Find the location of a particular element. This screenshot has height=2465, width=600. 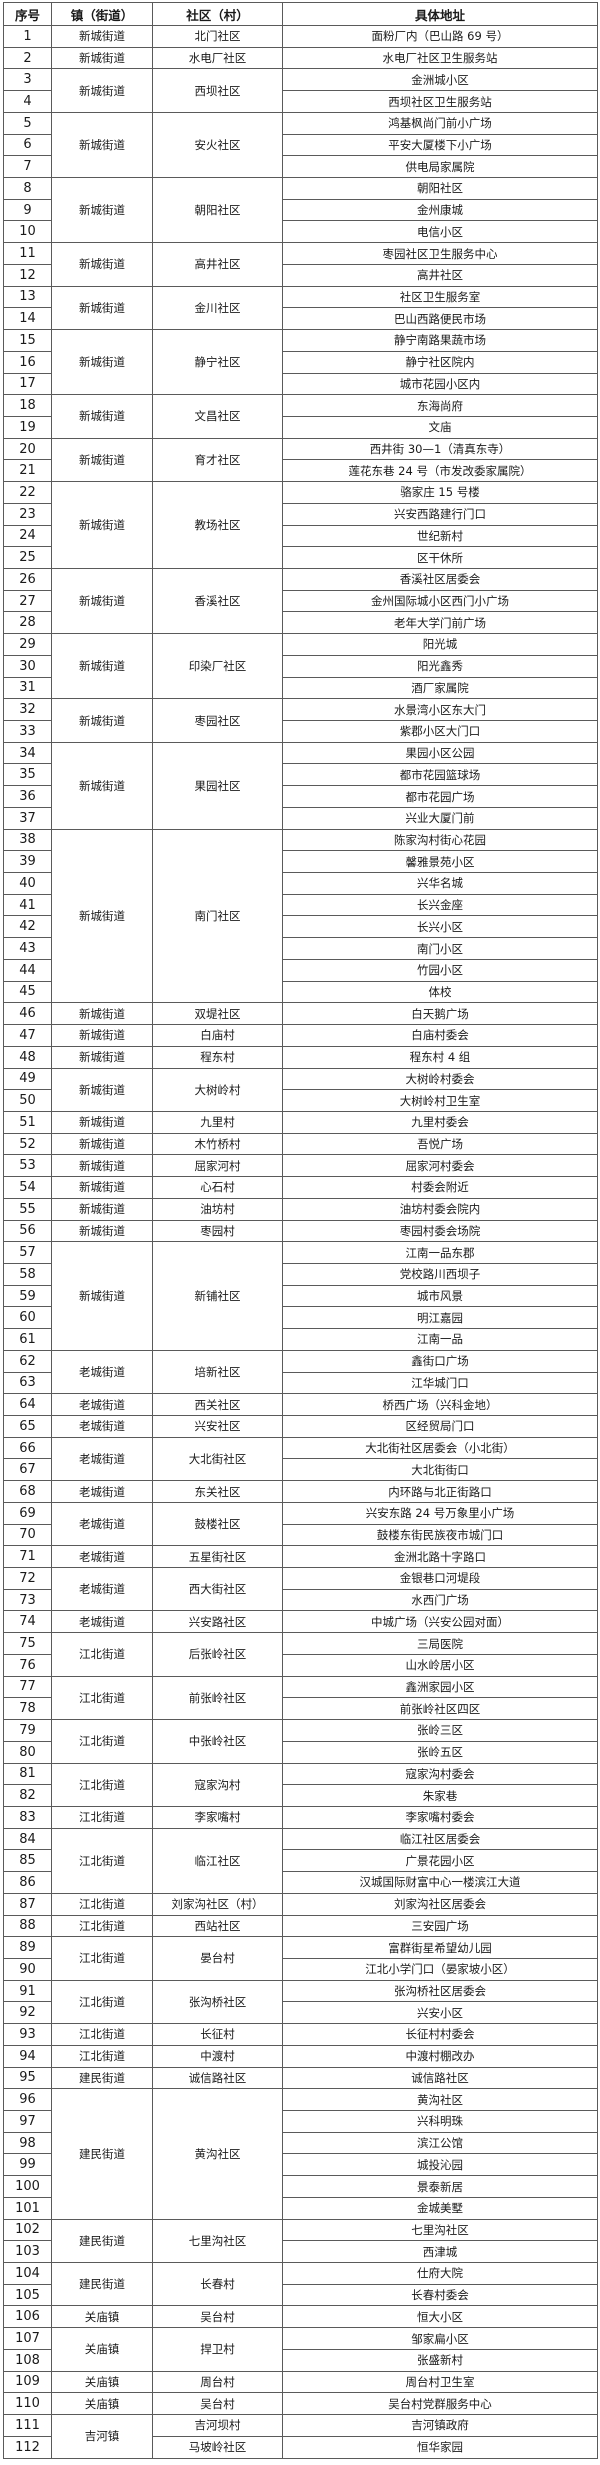

community-cell: 育才社区 is located at coordinates (217, 460).